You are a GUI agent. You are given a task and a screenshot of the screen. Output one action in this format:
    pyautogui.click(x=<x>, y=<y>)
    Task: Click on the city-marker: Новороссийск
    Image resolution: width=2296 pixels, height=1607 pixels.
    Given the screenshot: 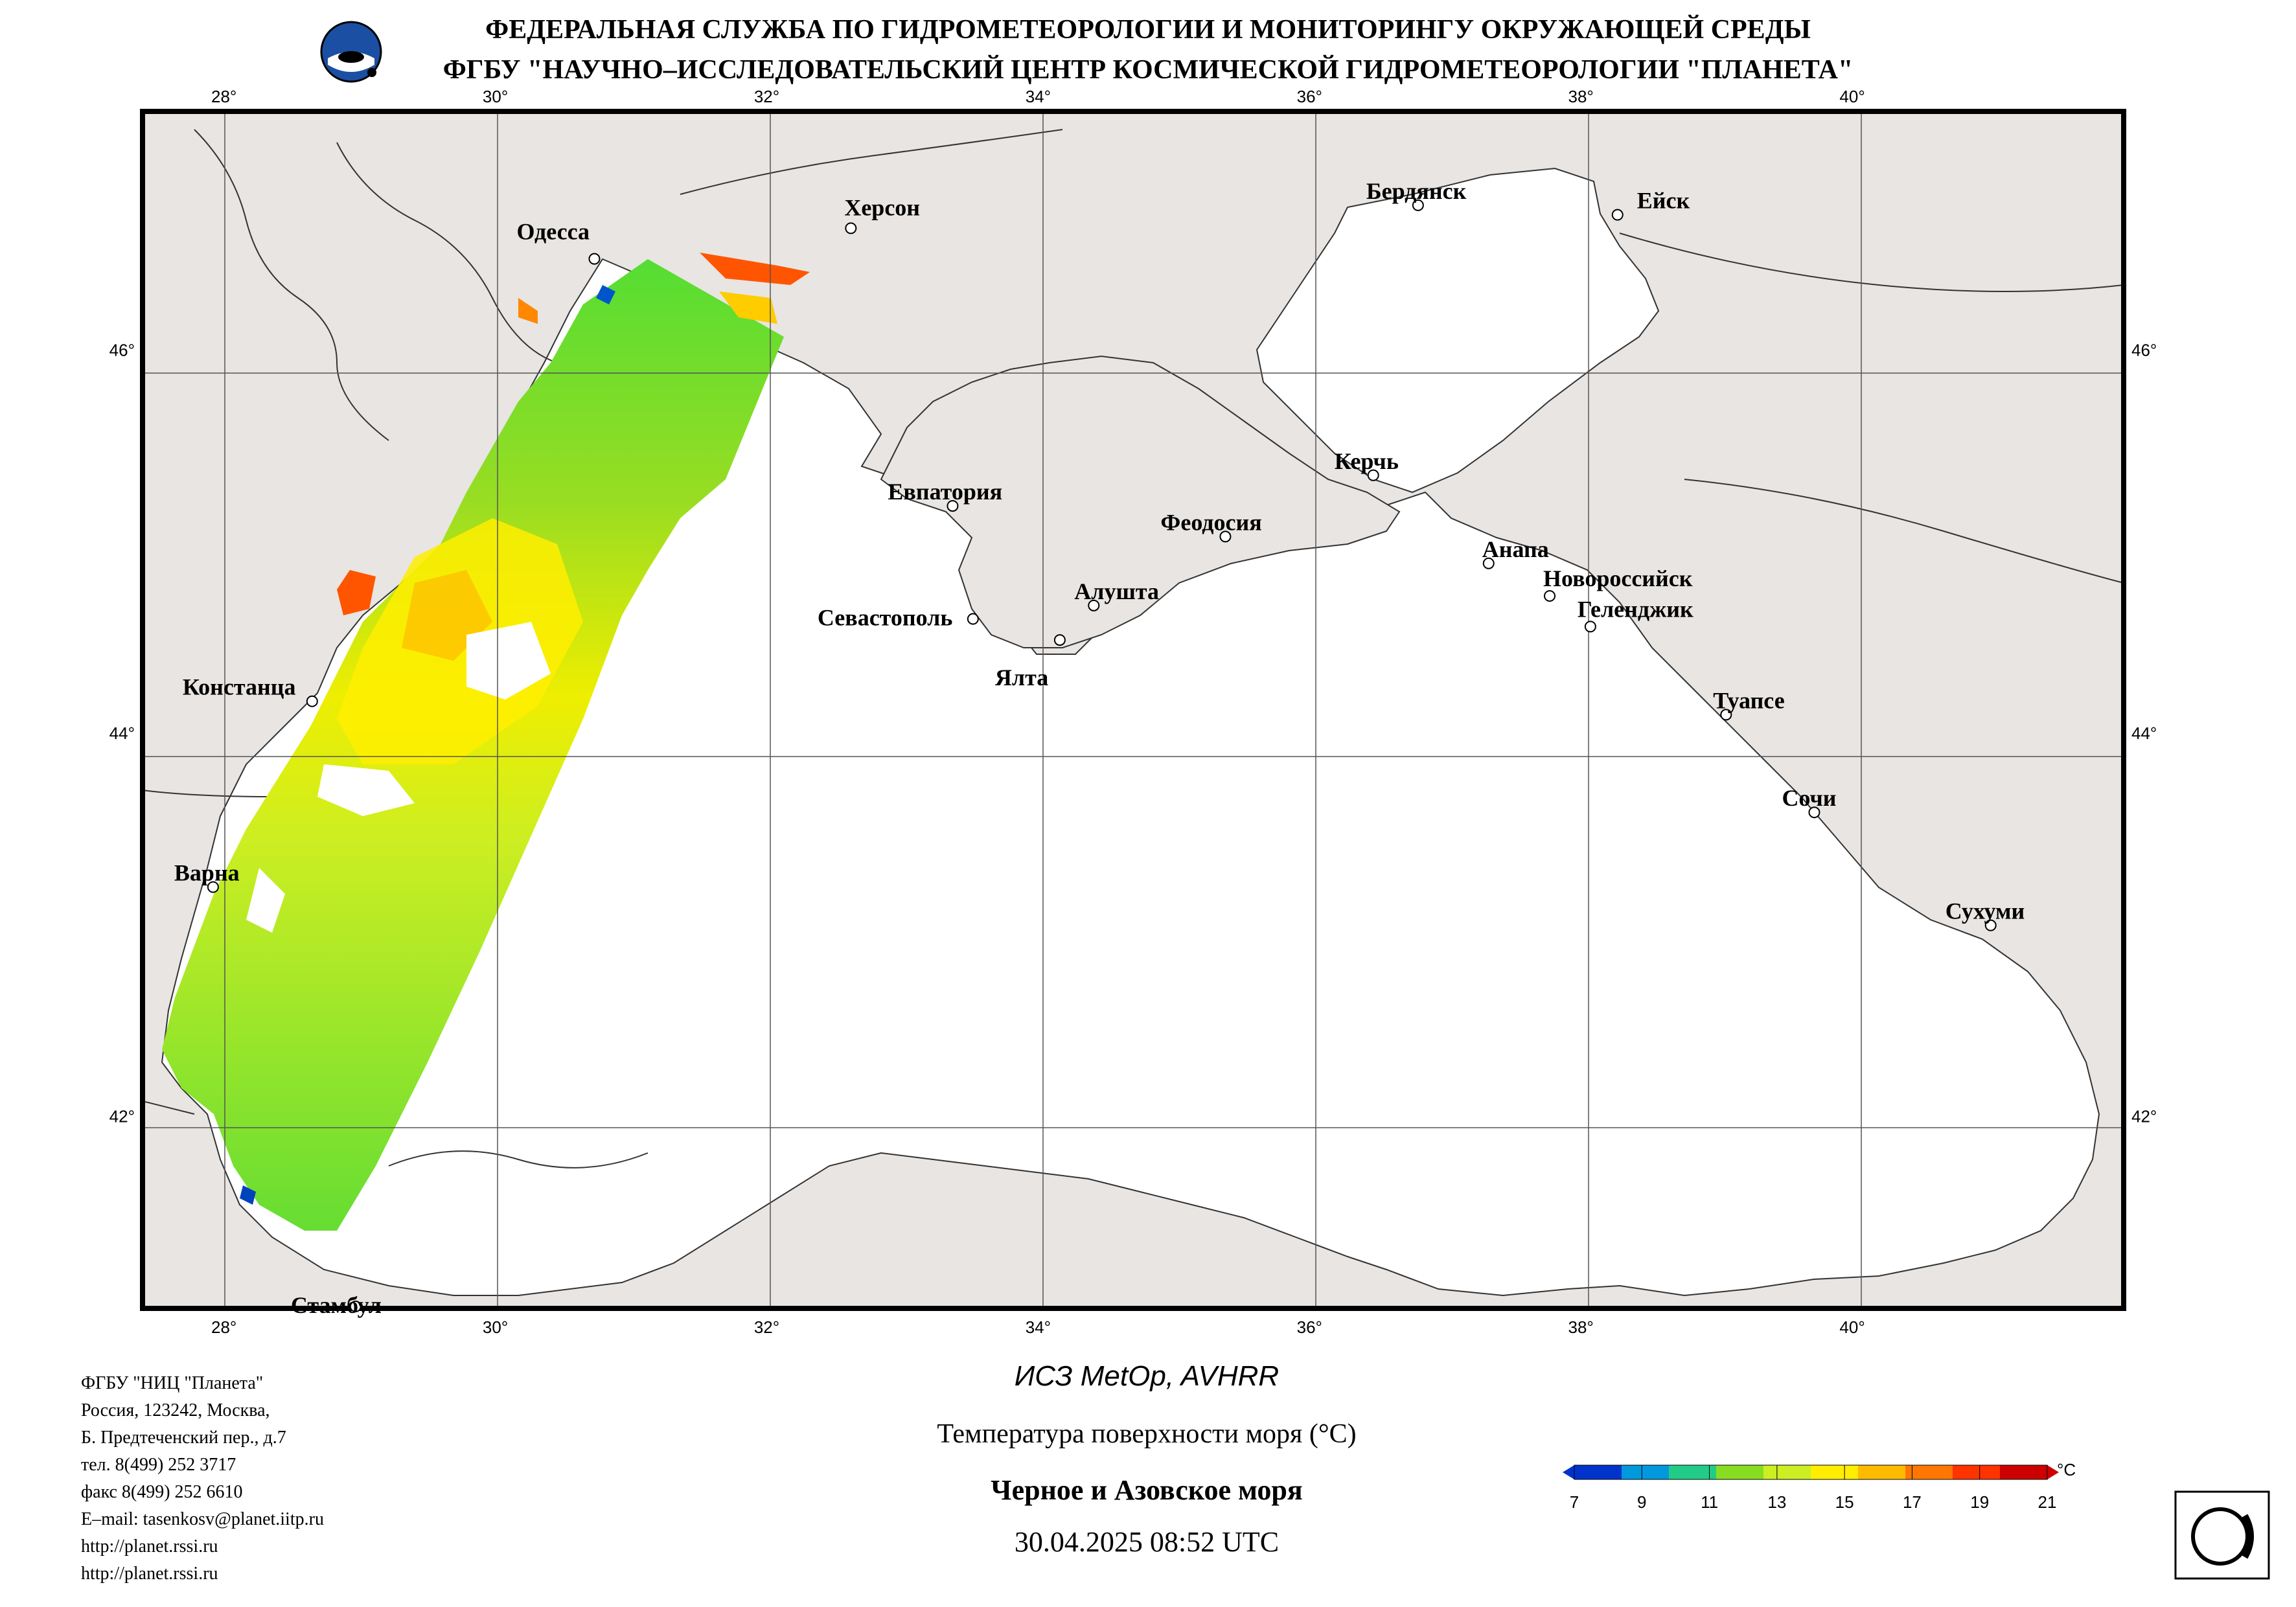 What is the action you would take?
    pyautogui.click(x=1618, y=583)
    